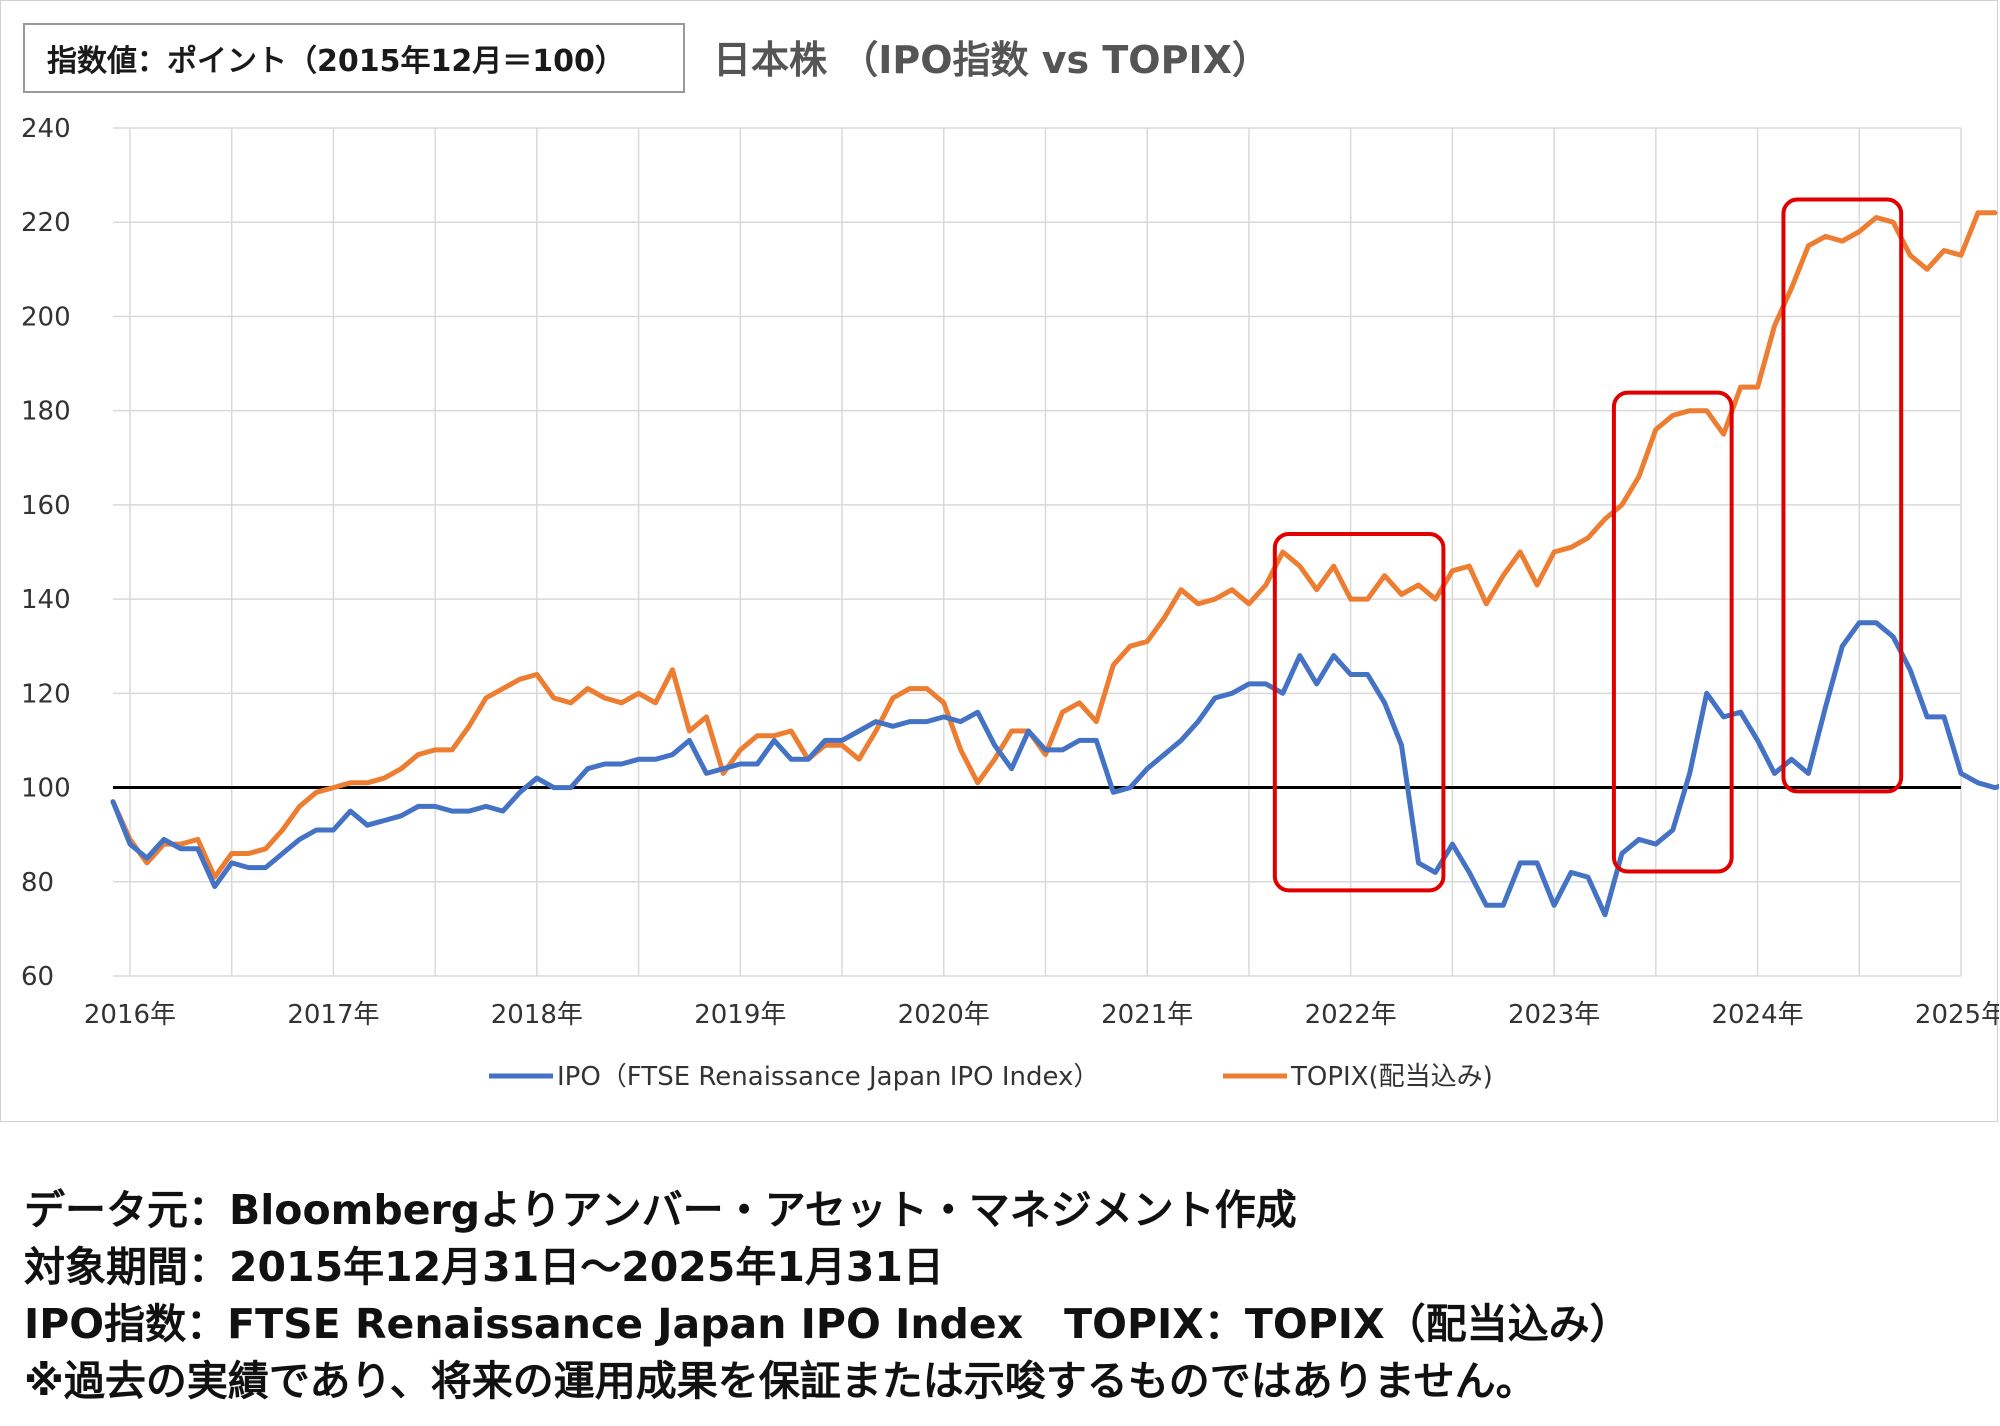 This screenshot has height=1426, width=2000. What do you see at coordinates (780, 1381) in the screenshot?
I see `note-disclaimer: ※過去の実績であり、将来の運用成果を保証または示唆するものではありません。` at bounding box center [780, 1381].